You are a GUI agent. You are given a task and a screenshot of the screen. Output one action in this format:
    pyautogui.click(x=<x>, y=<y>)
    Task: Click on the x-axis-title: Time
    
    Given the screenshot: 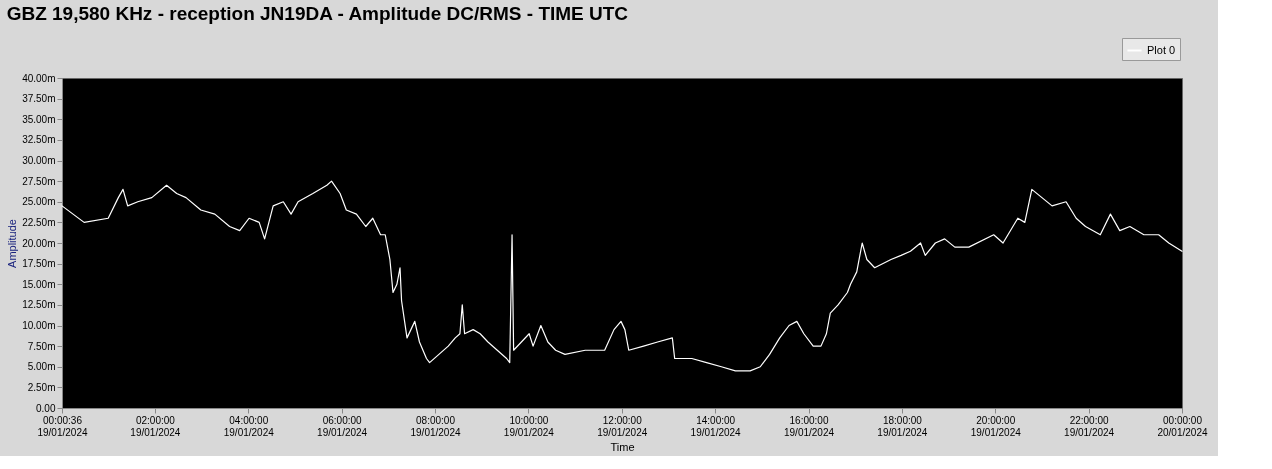 What is the action you would take?
    pyautogui.click(x=622, y=446)
    